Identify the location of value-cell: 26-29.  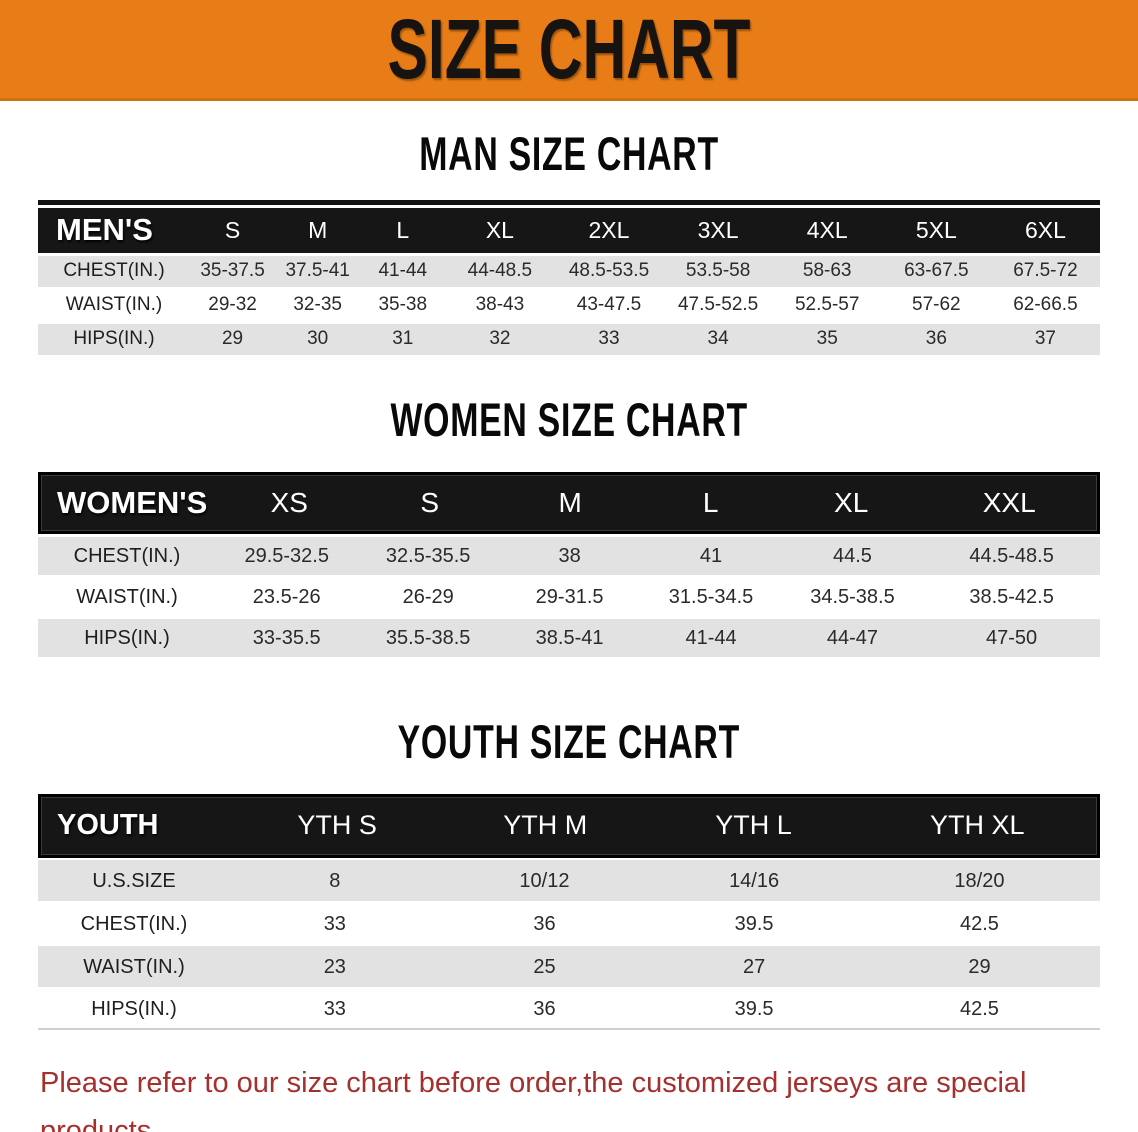
(428, 597).